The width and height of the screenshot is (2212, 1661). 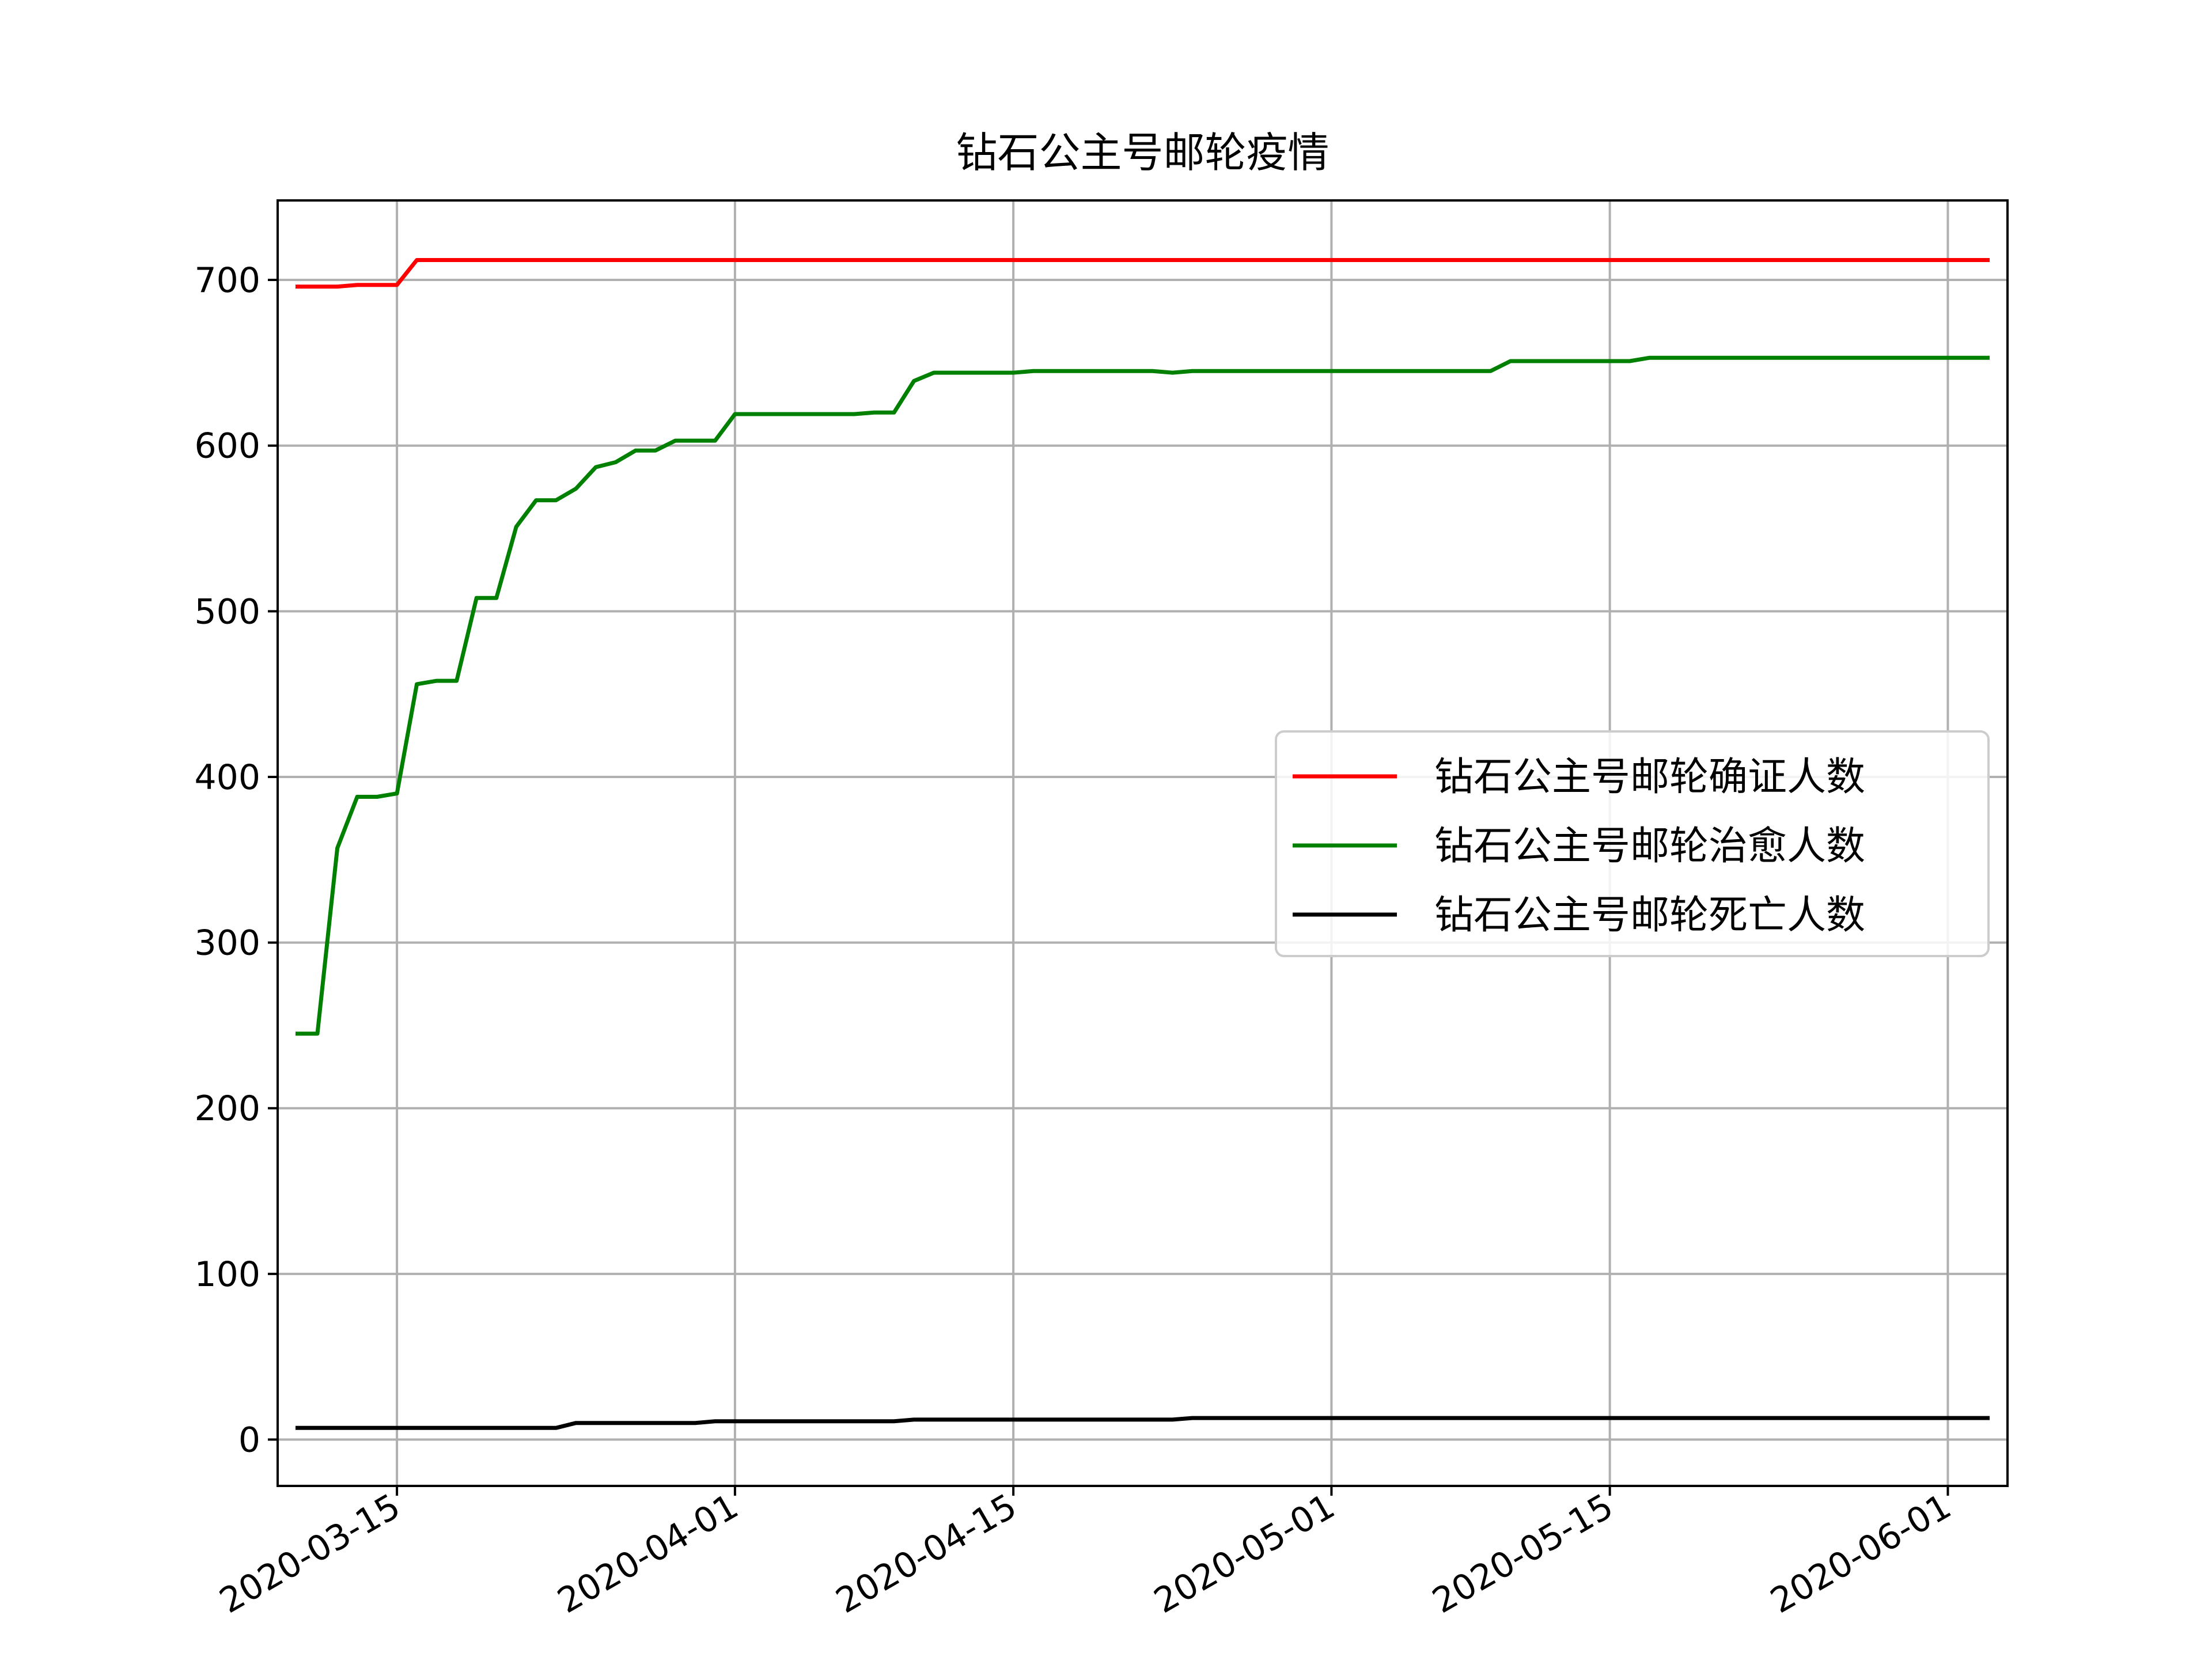 I want to click on legend-label-2: 钻石公主号邮轮死亡人数, so click(x=1649, y=915).